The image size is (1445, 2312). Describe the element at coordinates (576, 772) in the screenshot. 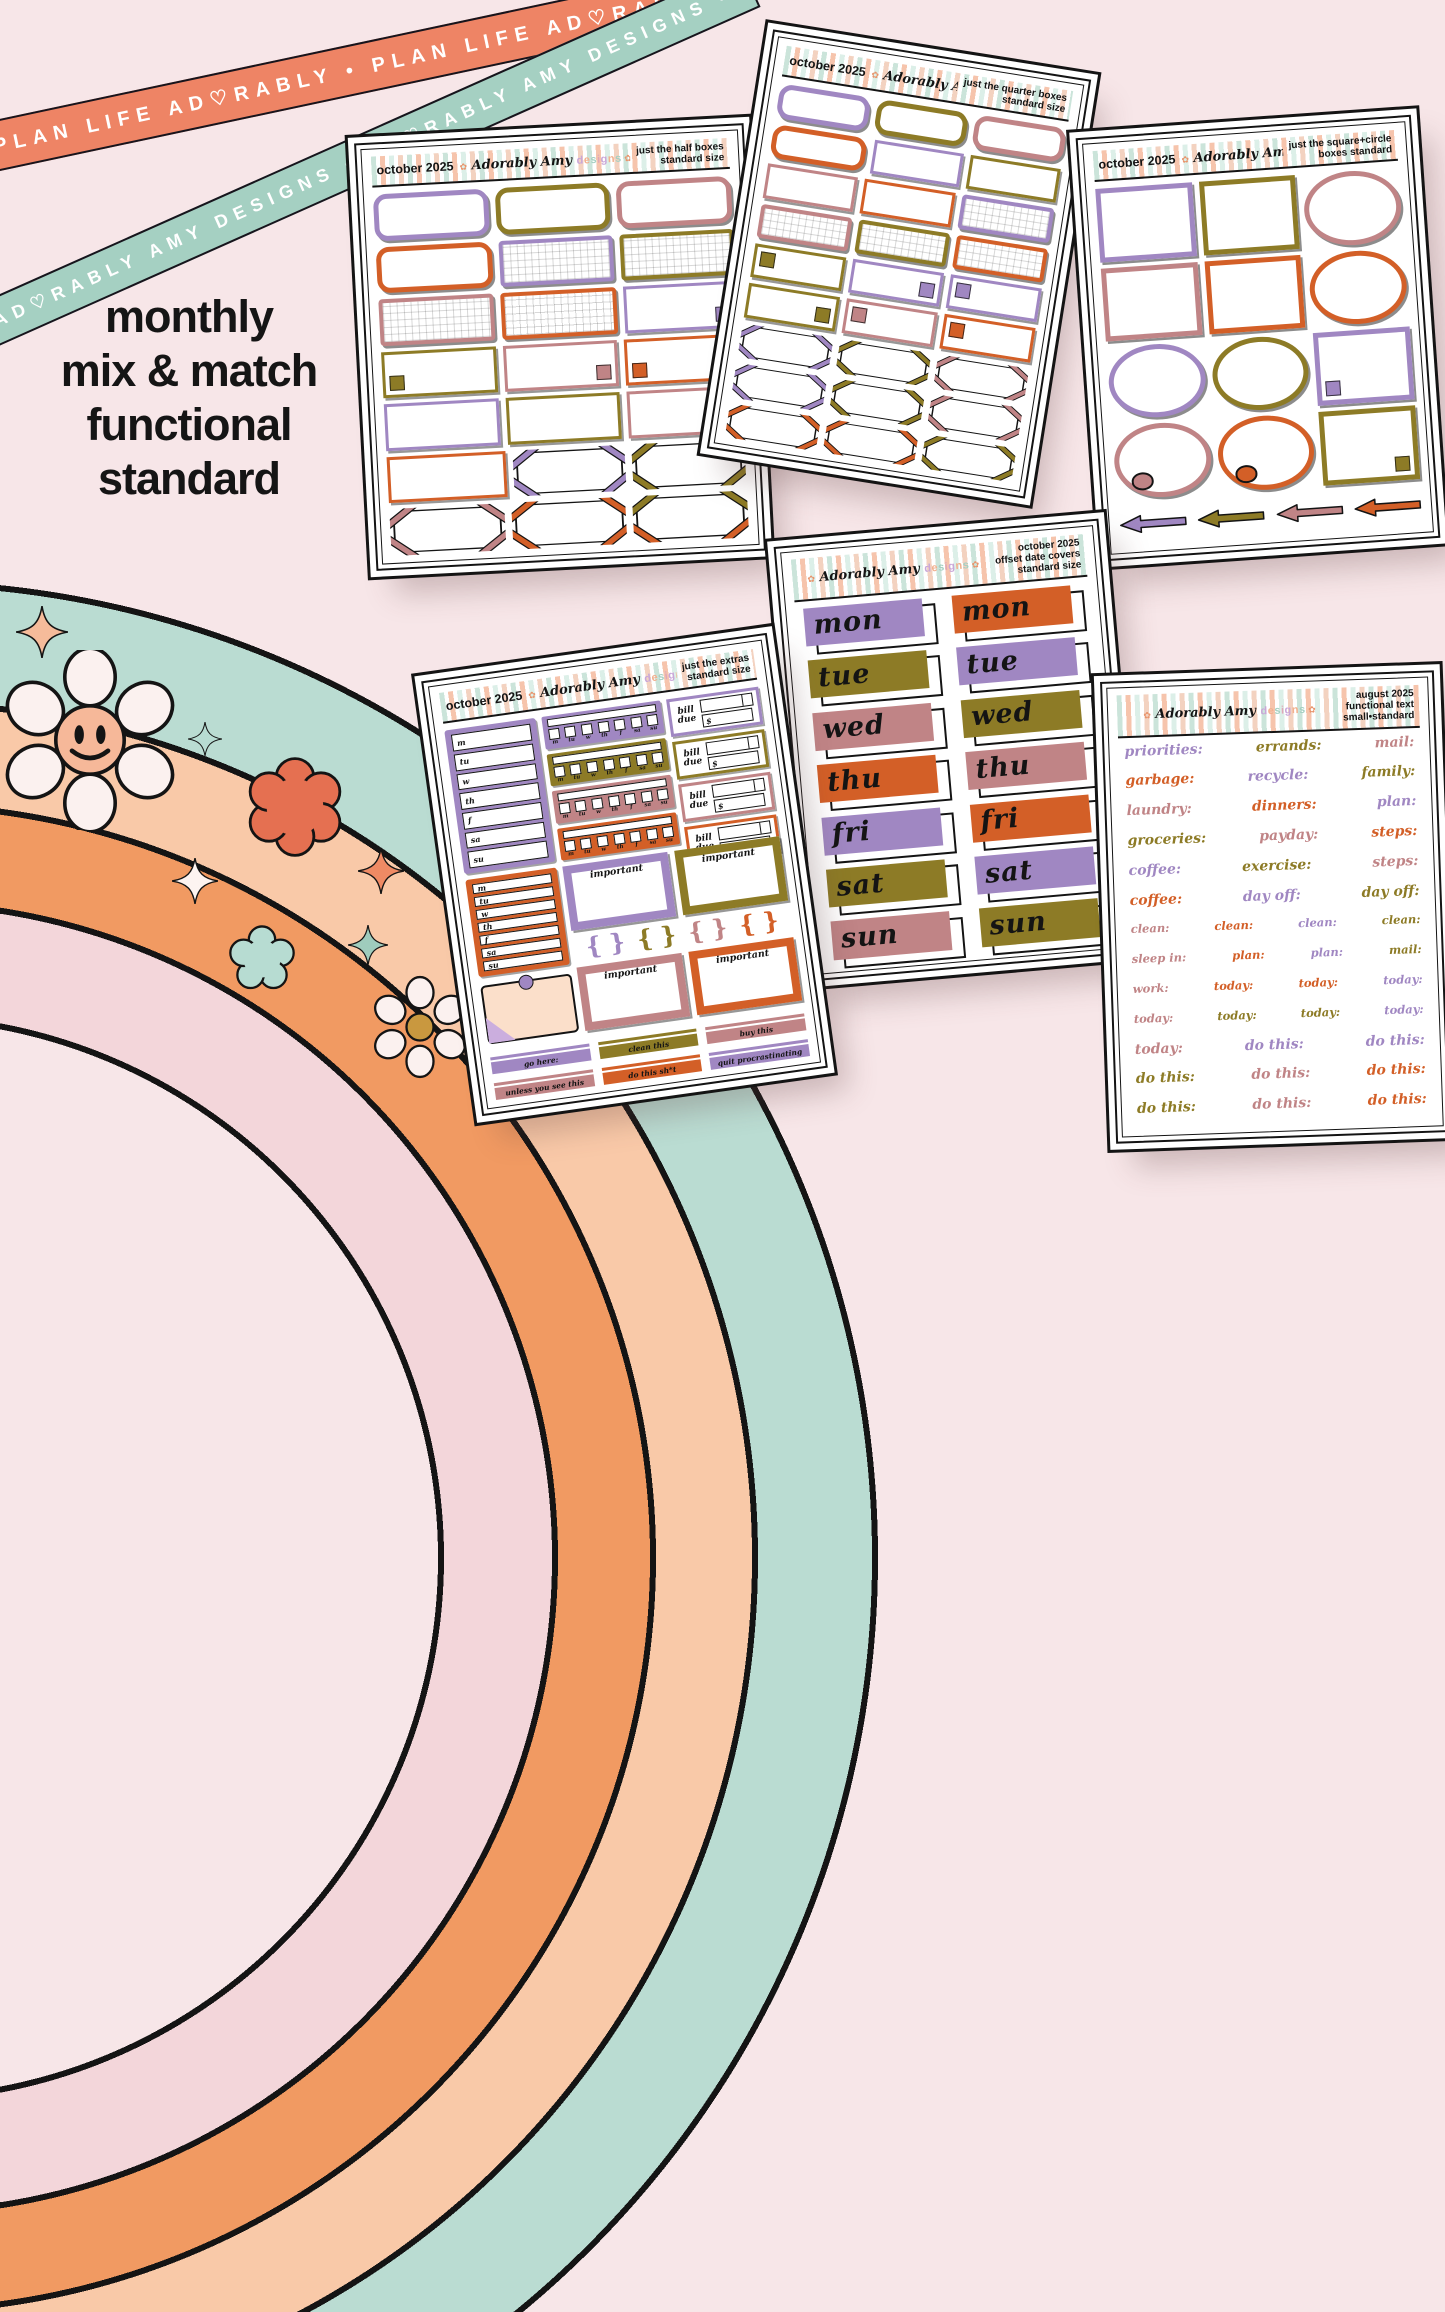

I see `tracker-day-cell: tu` at that location.